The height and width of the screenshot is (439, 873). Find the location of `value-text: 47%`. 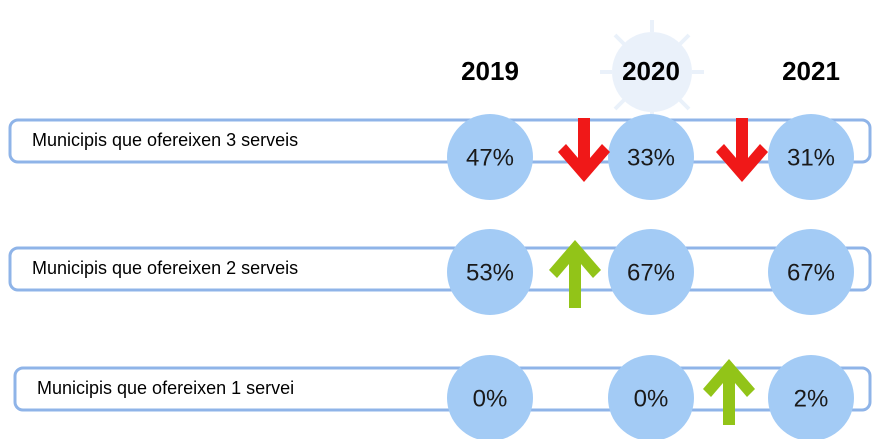

value-text: 47% is located at coordinates (490, 157).